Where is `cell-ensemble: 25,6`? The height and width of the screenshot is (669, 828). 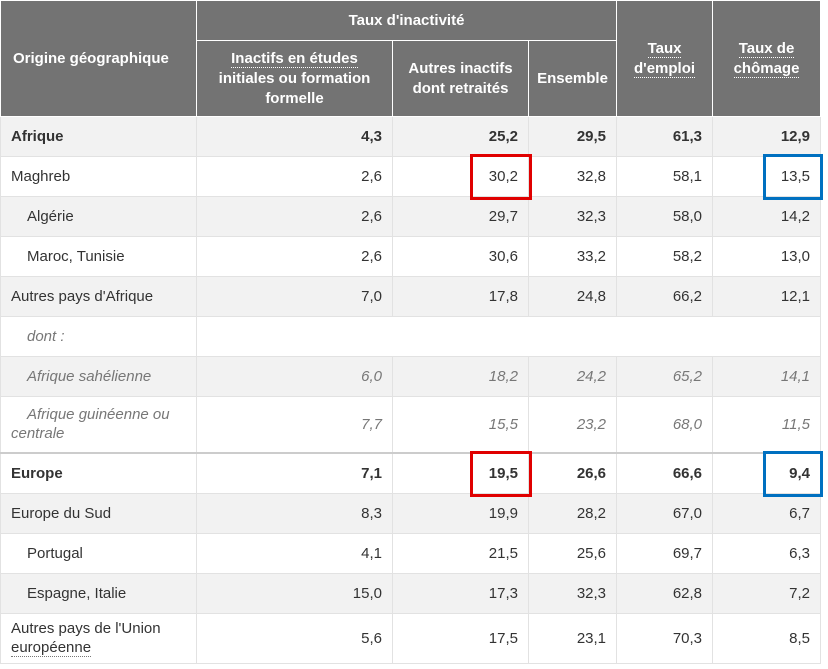
cell-ensemble: 25,6 is located at coordinates (572, 553).